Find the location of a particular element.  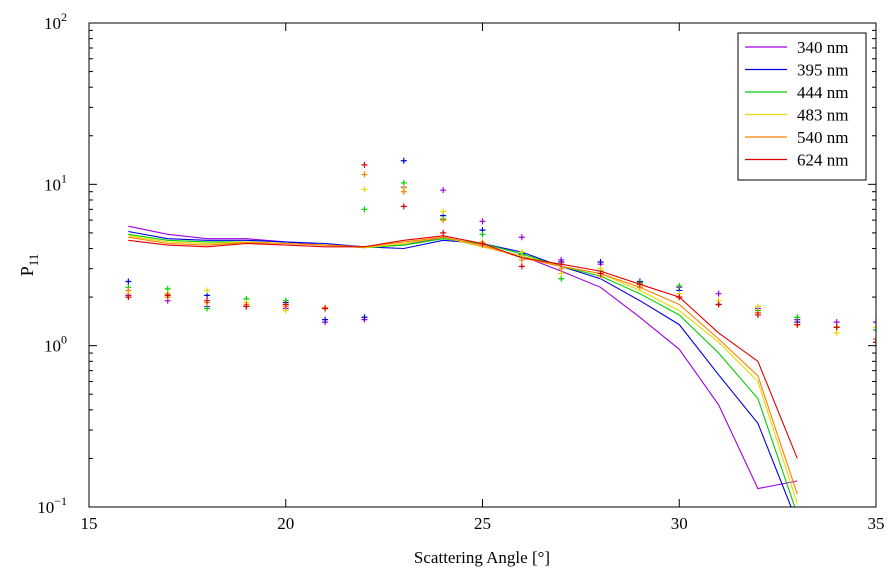

x-tick-label: 15 is located at coordinates (89, 523).